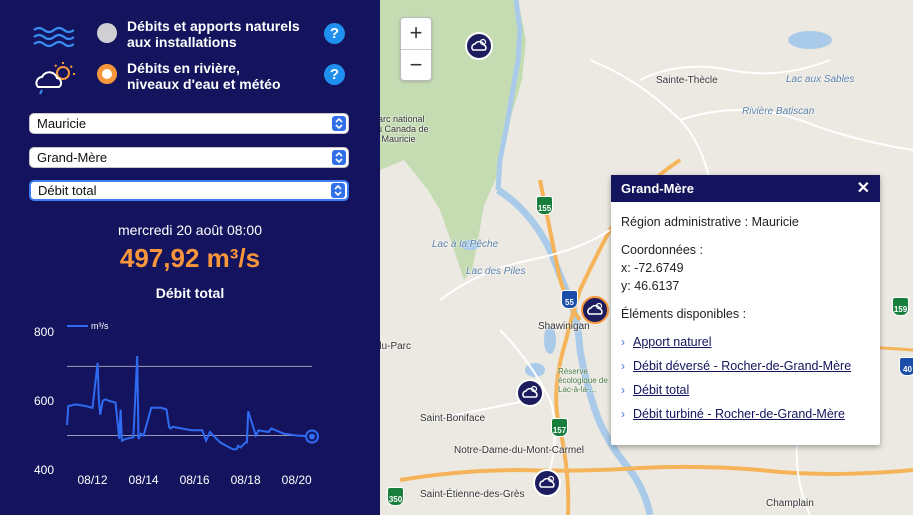 Image resolution: width=913 pixels, height=515 pixels. I want to click on zoom-in-button: +, so click(416, 34).